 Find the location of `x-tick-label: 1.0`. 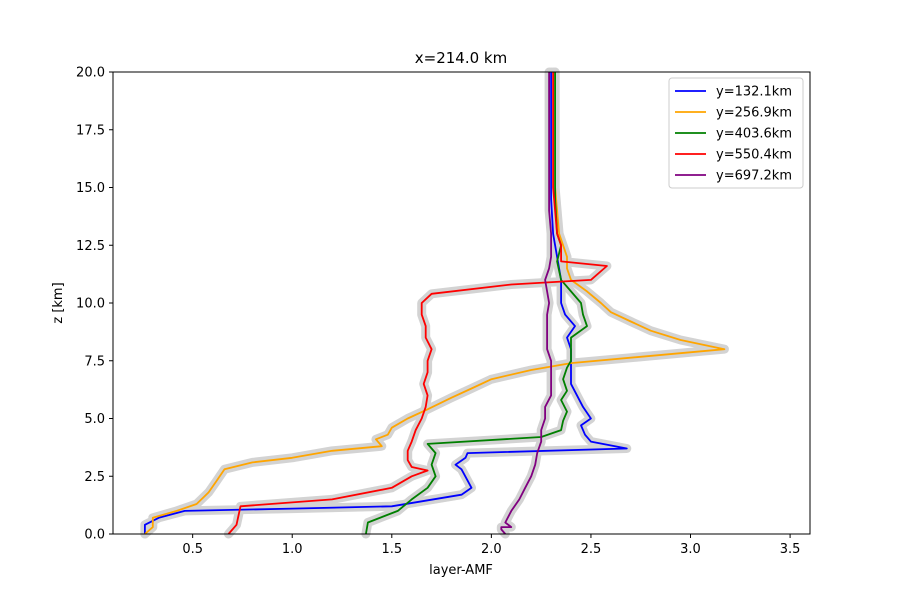

x-tick-label: 1.0 is located at coordinates (292, 549).